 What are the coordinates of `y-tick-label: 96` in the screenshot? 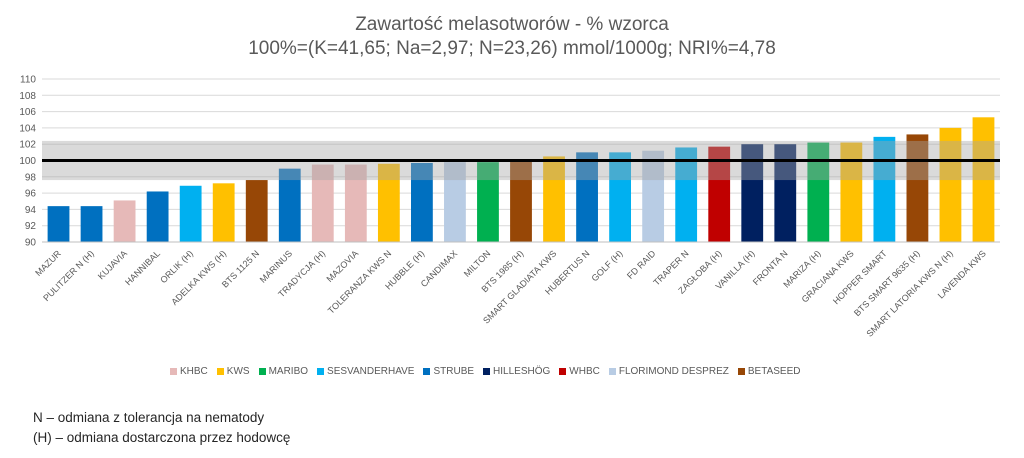 It's located at (31, 194).